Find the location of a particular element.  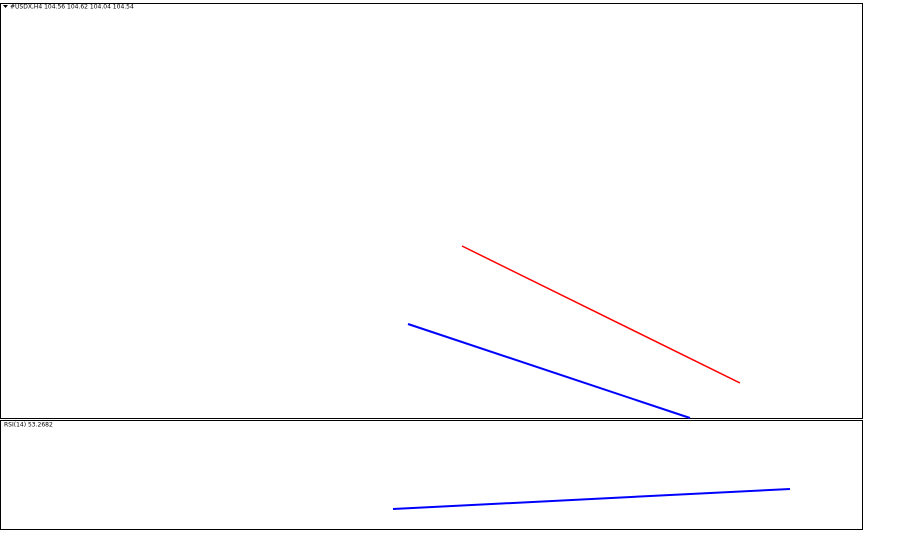

rsi-title: RSI(14) 53.2682 is located at coordinates (28, 425).